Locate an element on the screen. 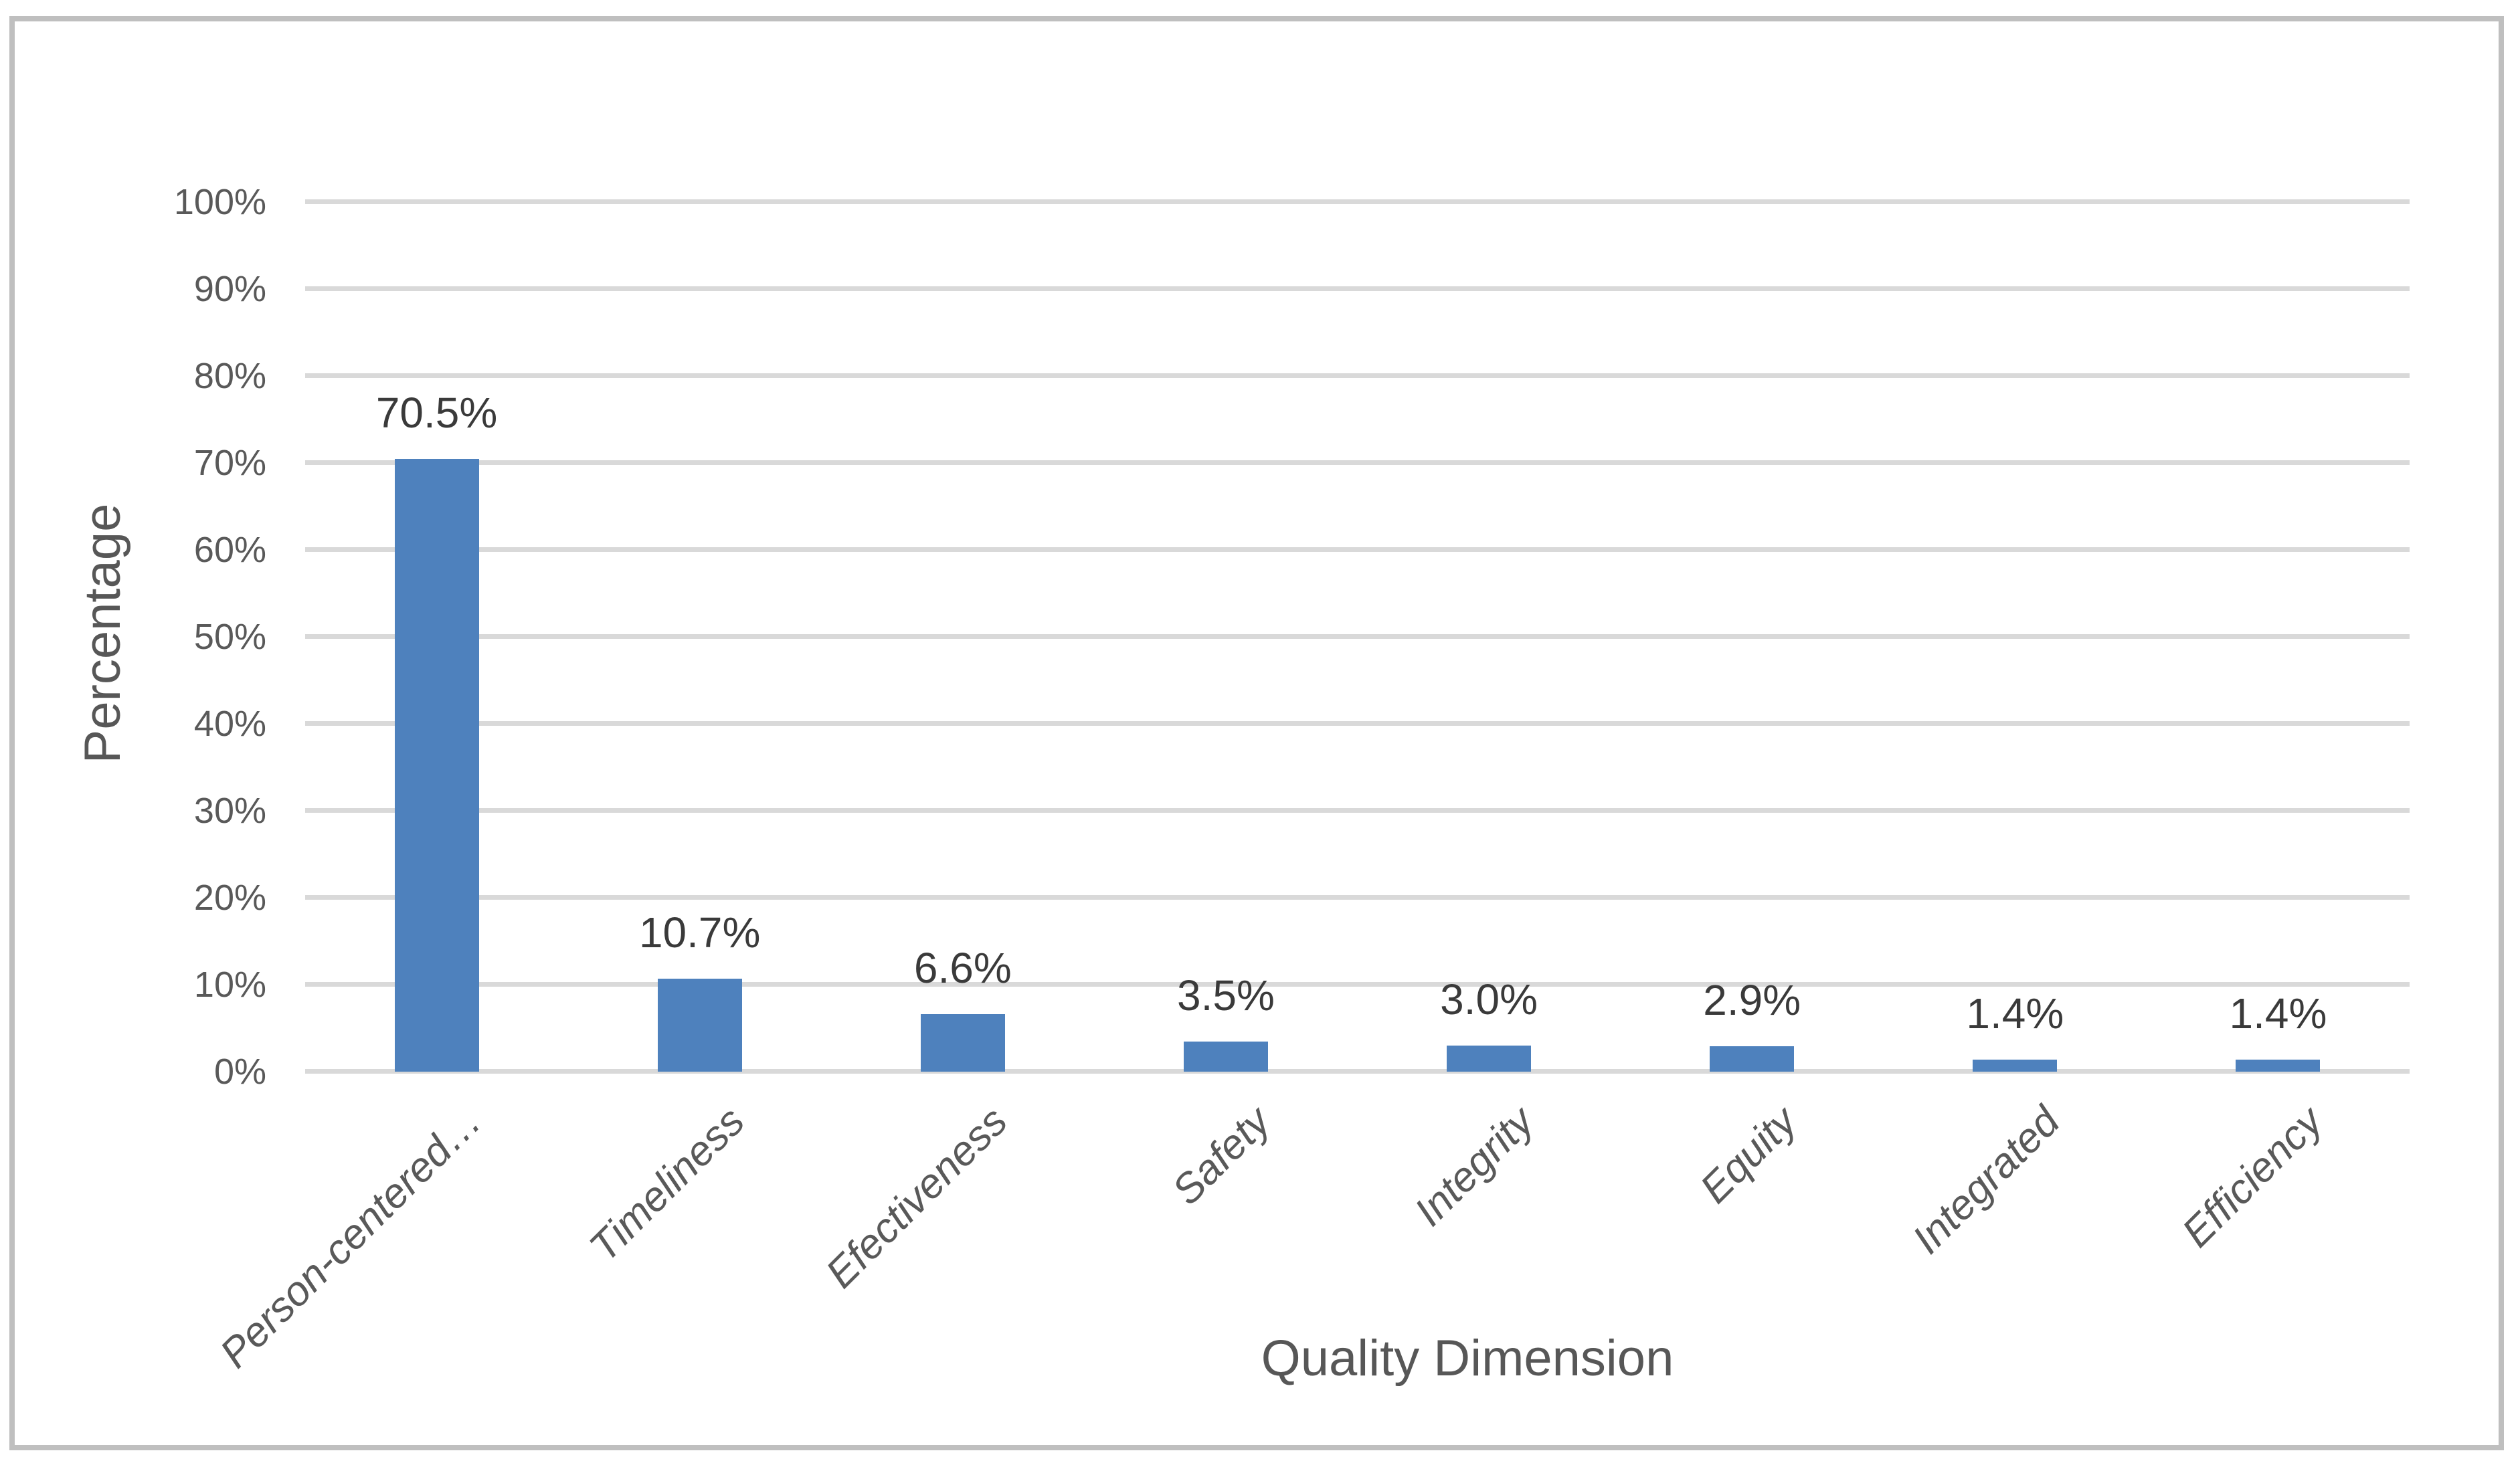 This screenshot has width=2520, height=1463. y-tick-label: 80% is located at coordinates (230, 376).